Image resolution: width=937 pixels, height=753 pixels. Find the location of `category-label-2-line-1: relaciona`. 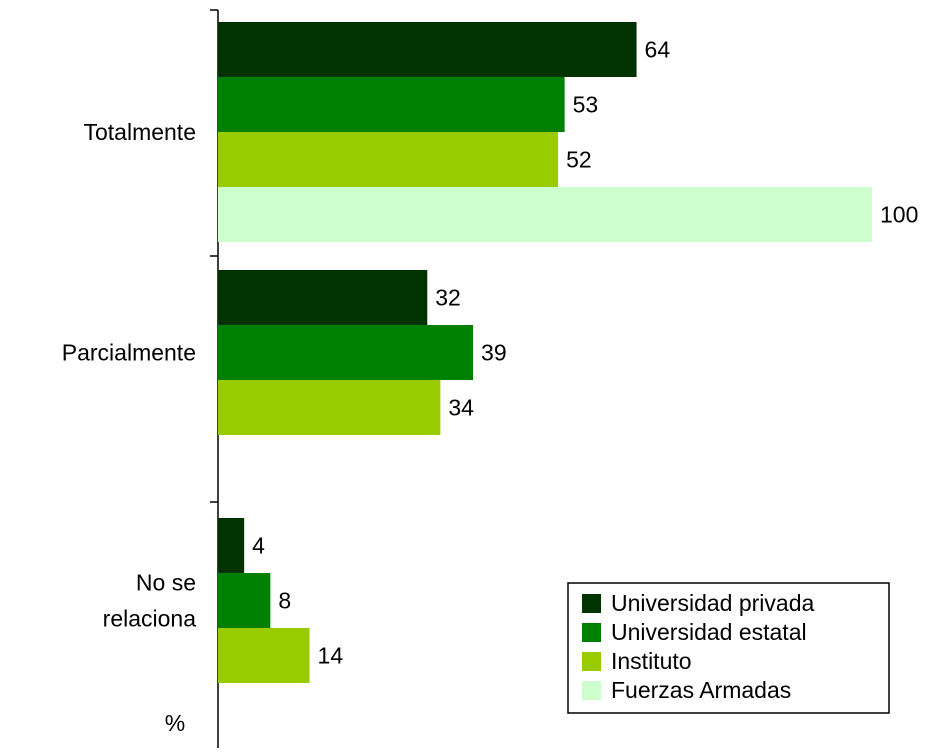

category-label-2-line-1: relaciona is located at coordinates (150, 619).